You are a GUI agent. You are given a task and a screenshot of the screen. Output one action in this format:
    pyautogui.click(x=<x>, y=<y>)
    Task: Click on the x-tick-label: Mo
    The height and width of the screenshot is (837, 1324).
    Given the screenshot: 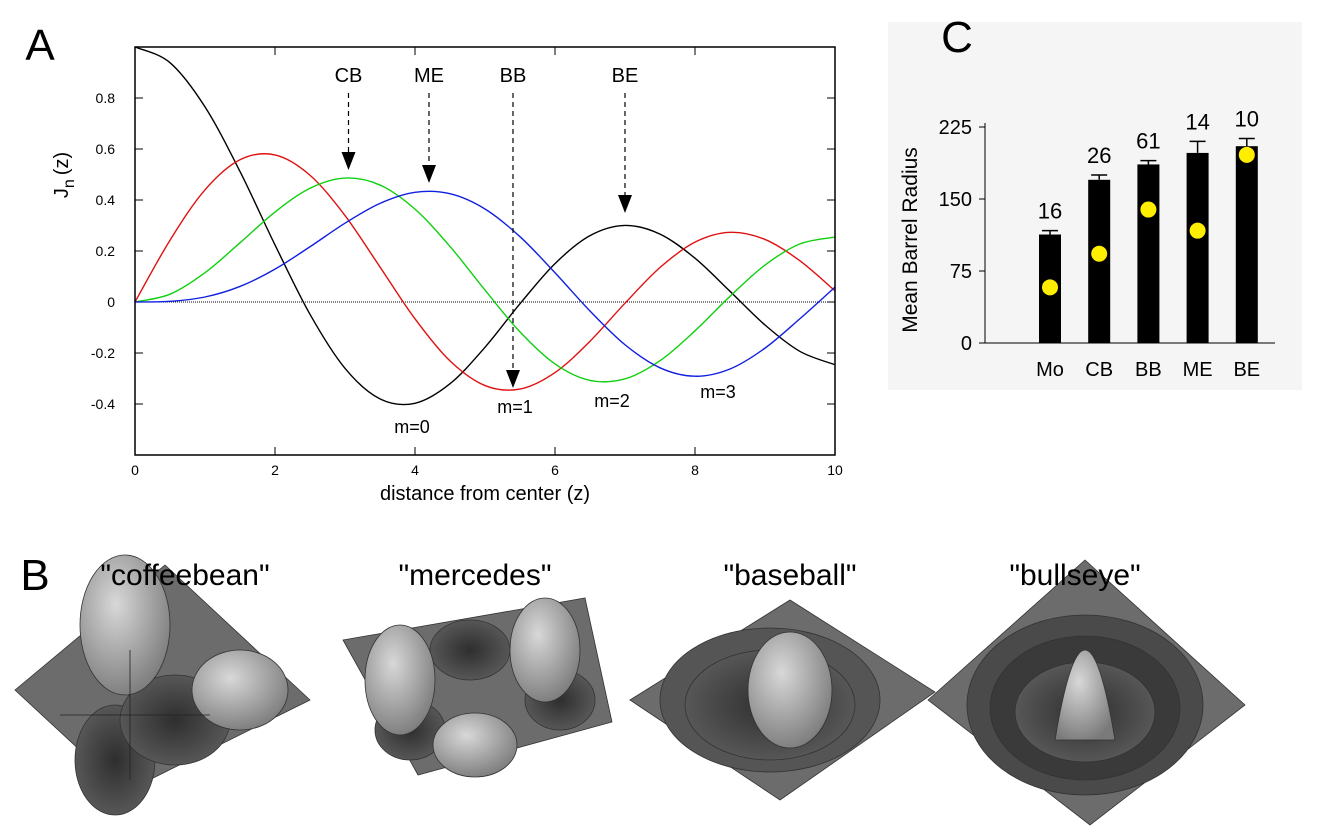 What is the action you would take?
    pyautogui.click(x=1050, y=370)
    